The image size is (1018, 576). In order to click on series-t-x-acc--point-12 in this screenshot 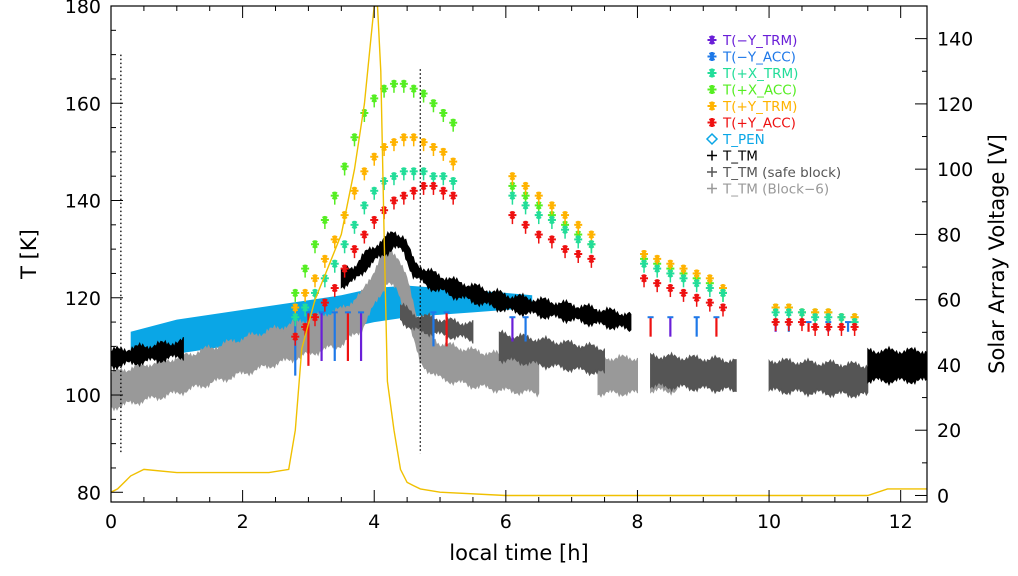, I will do `click(413, 88)`.